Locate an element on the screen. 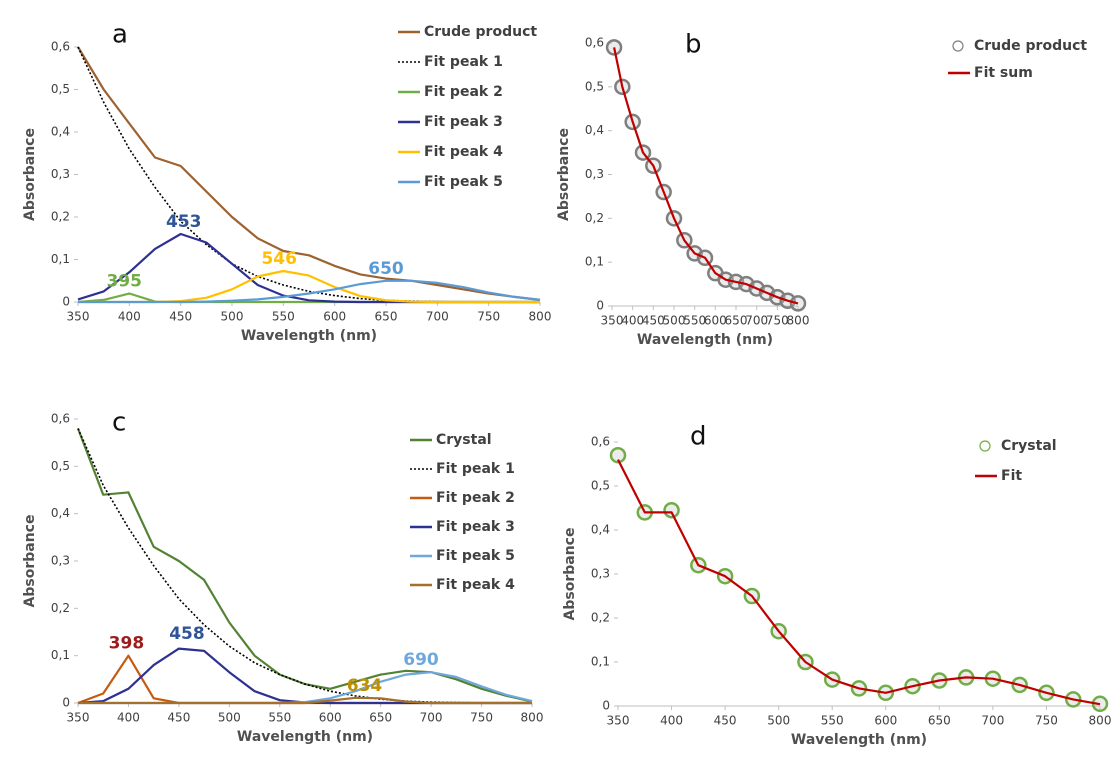  peak-label: 690 is located at coordinates (421, 660).